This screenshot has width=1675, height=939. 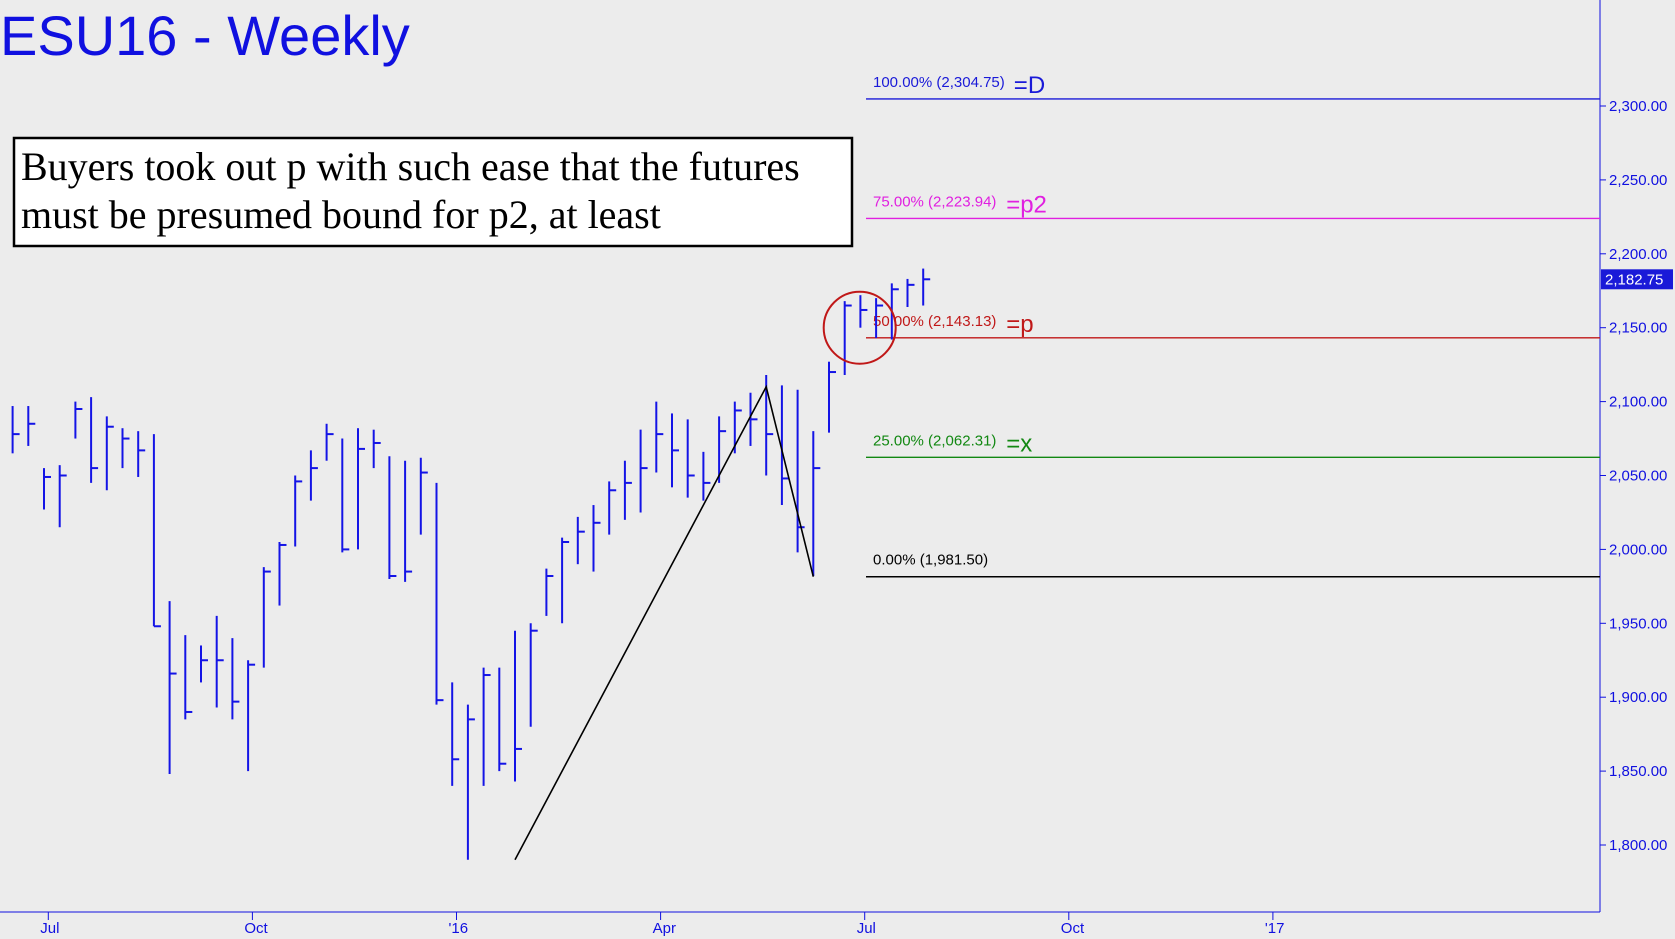 What do you see at coordinates (1638, 549) in the screenshot?
I see `y-tick-label: 2,000.00` at bounding box center [1638, 549].